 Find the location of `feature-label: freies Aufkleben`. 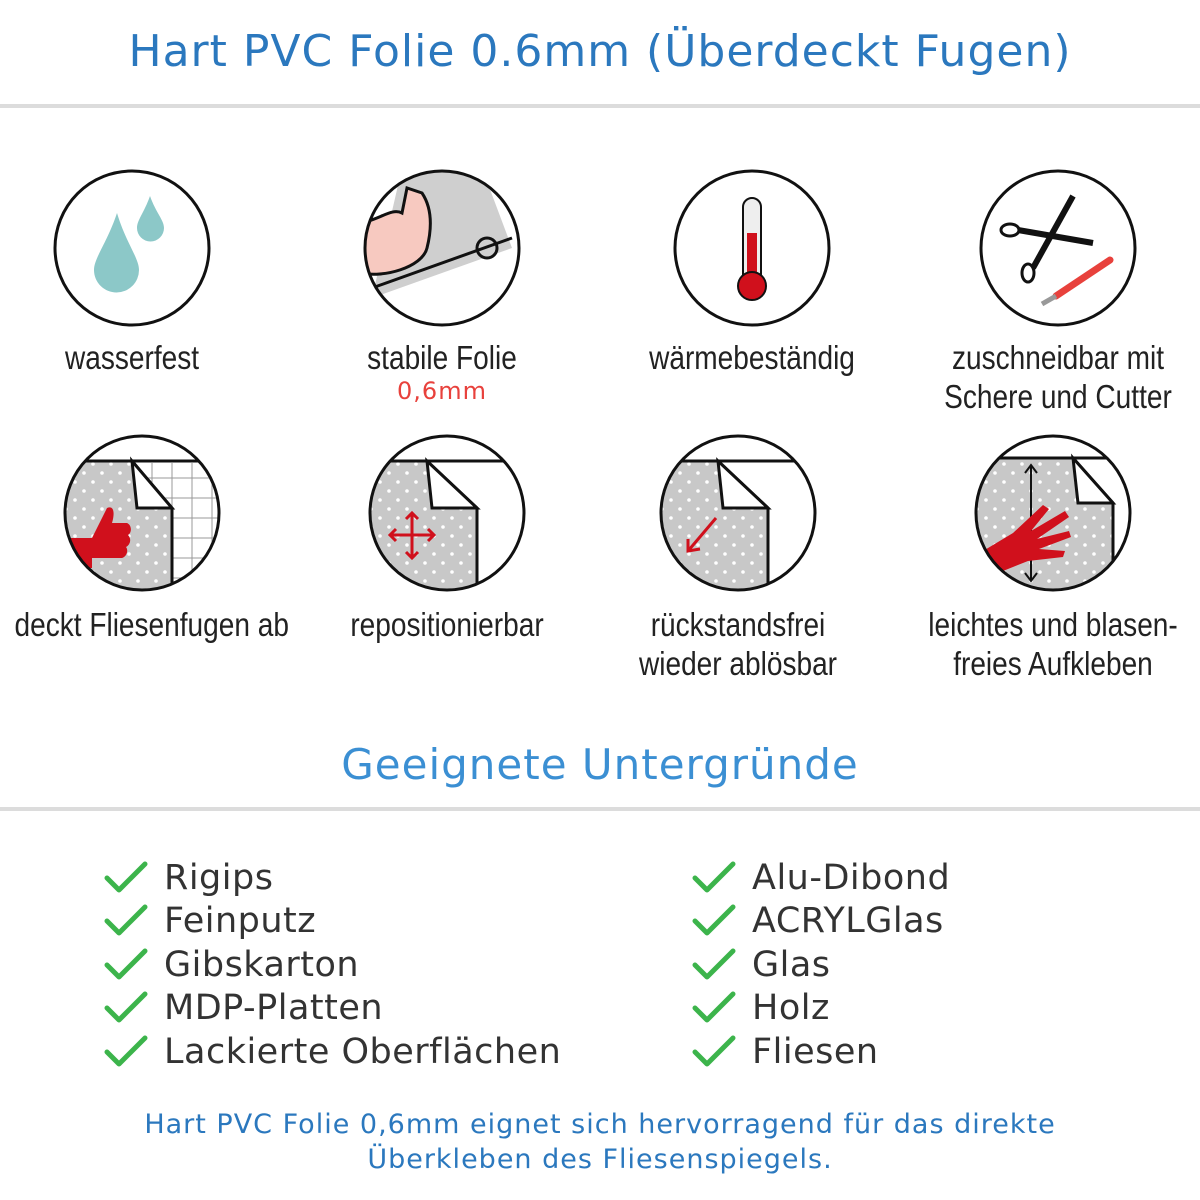

feature-label: freies Aufkleben is located at coordinates (1053, 663).